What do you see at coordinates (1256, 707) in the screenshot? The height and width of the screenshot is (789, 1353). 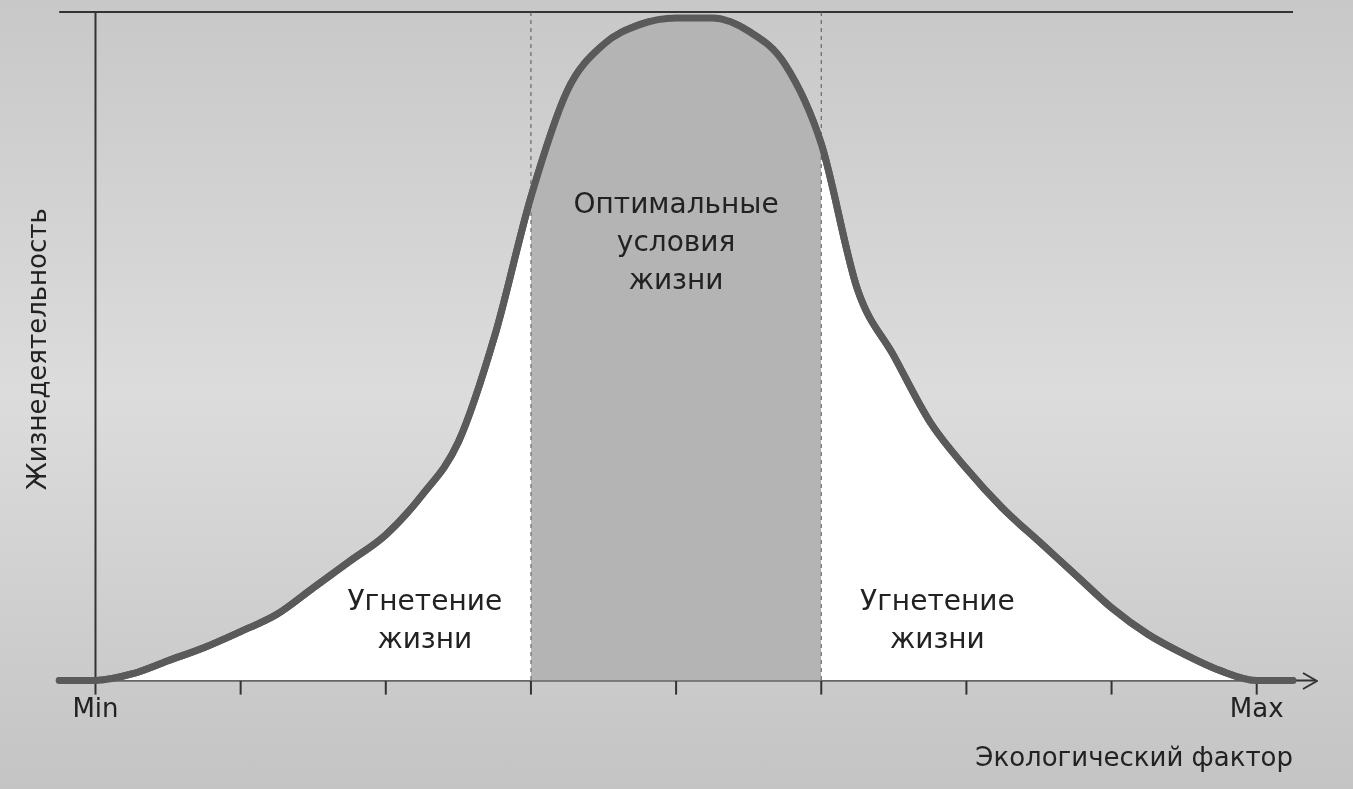 I see `x-tick-label: Max` at bounding box center [1256, 707].